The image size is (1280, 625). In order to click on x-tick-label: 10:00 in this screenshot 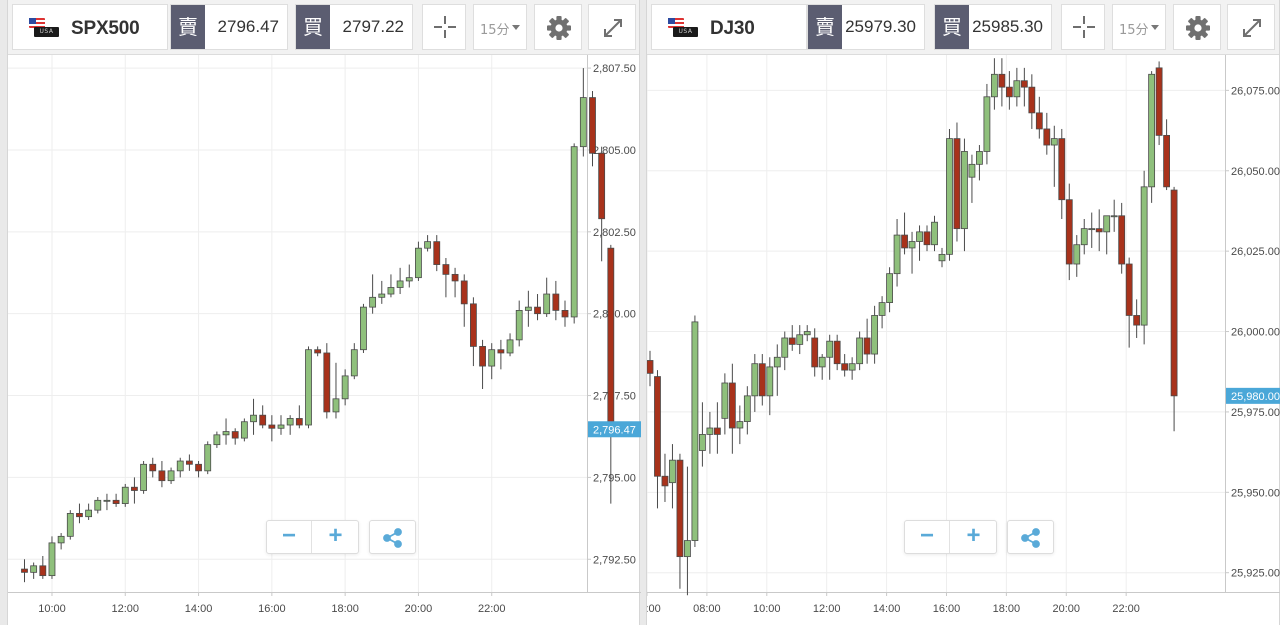, I will do `click(767, 609)`.